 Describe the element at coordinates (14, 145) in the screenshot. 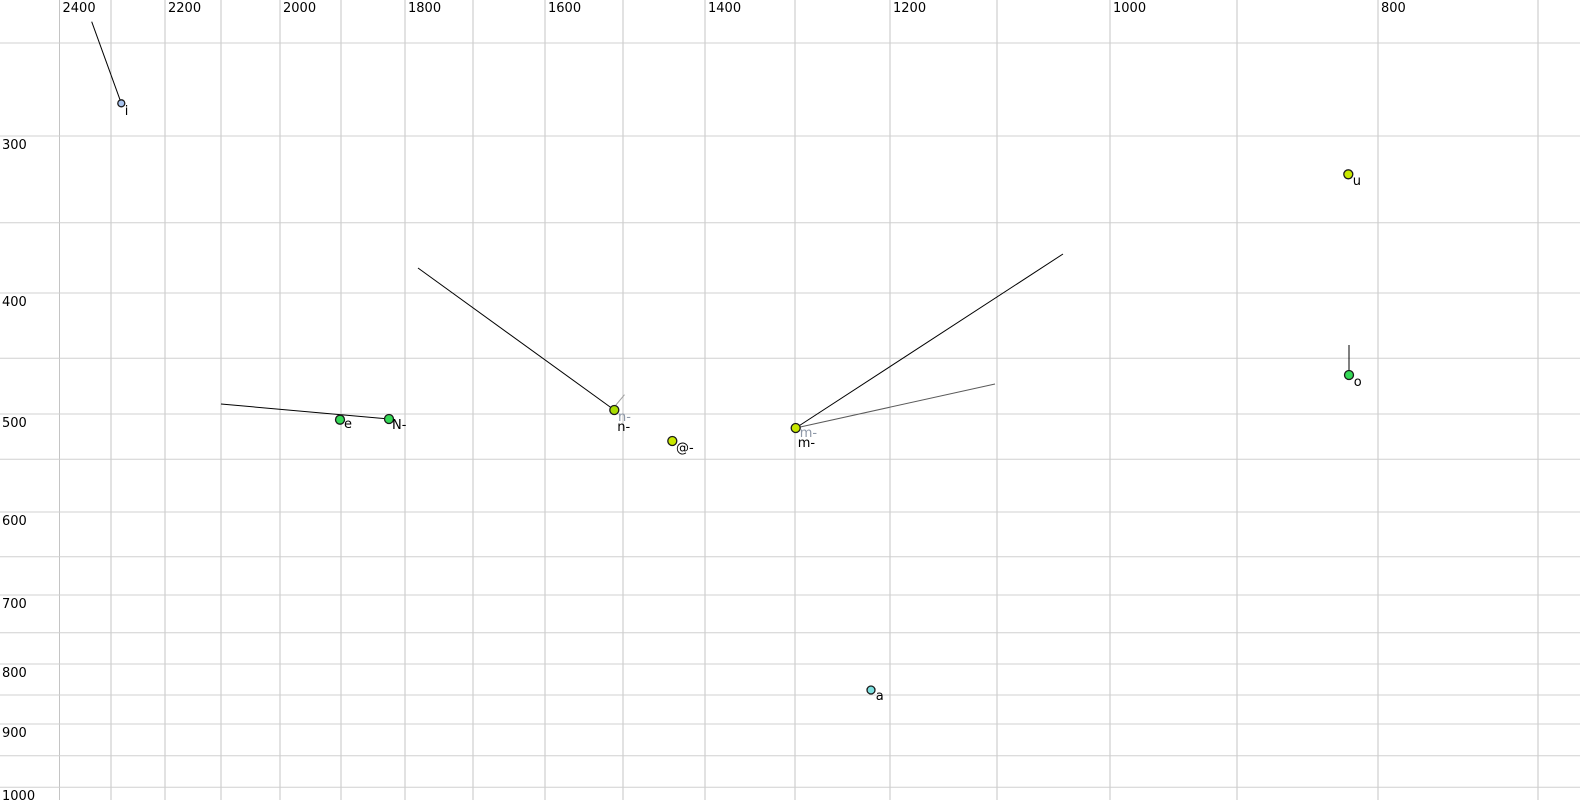

I see `y-axis-tick-label-300: 300` at that location.